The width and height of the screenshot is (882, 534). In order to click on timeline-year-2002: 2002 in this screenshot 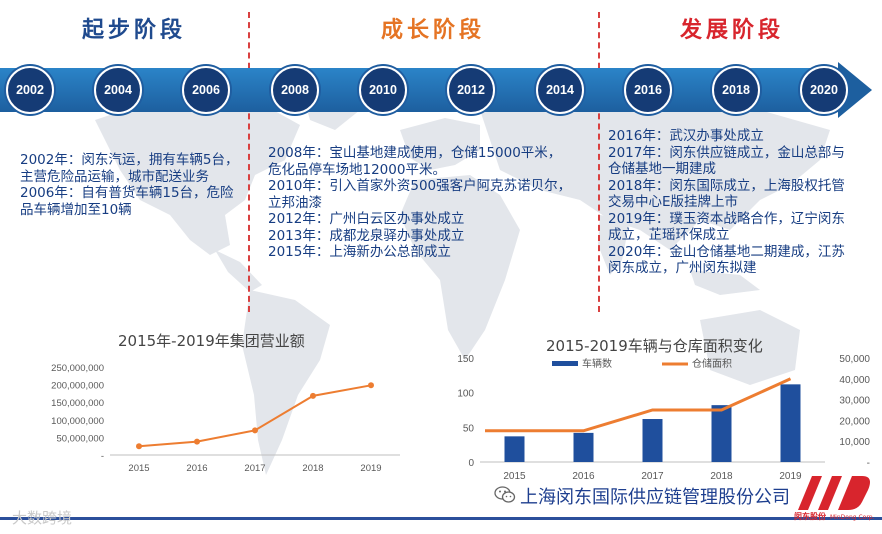, I will do `click(30, 90)`.